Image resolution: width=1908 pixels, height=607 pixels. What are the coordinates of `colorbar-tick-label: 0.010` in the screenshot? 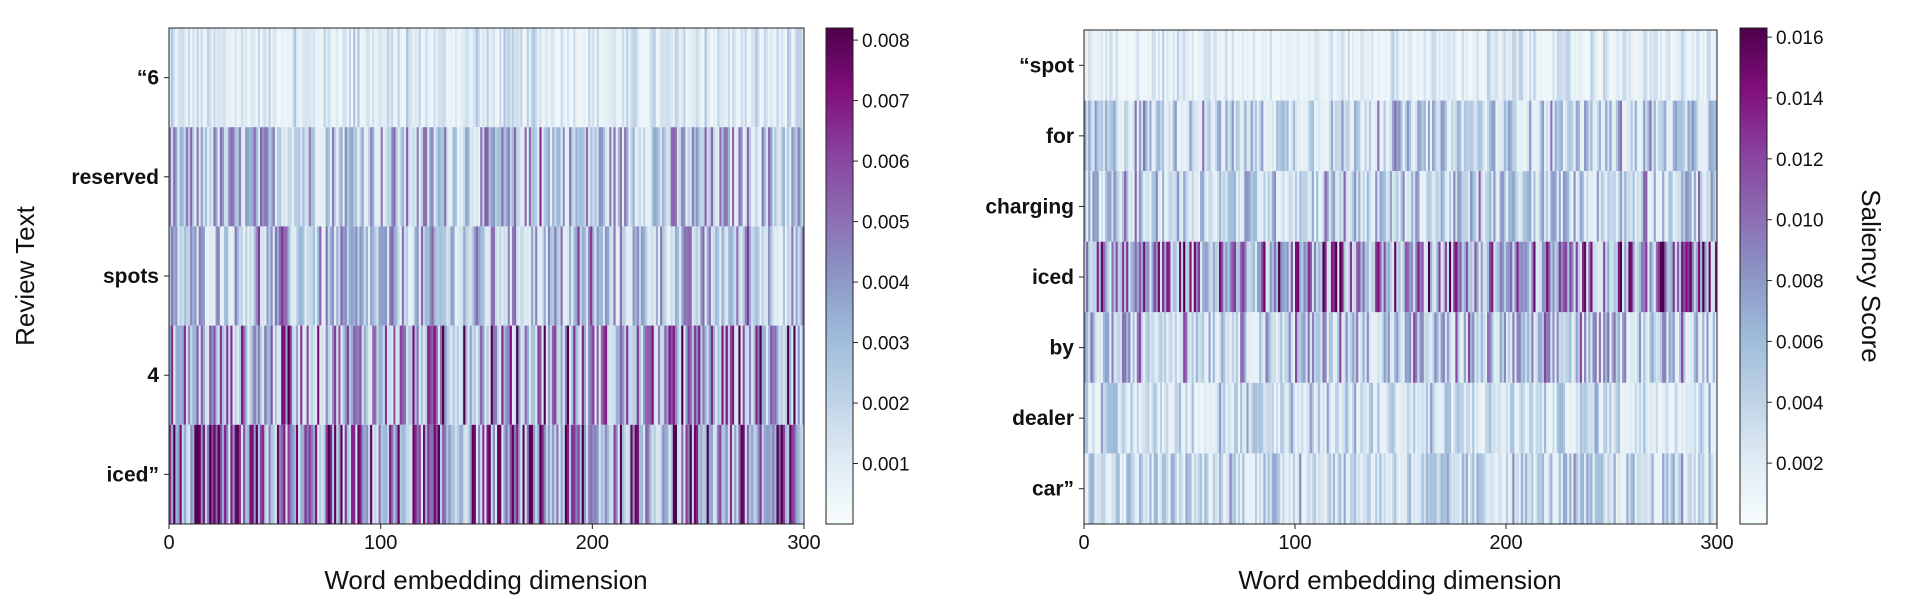 It's located at (1800, 221).